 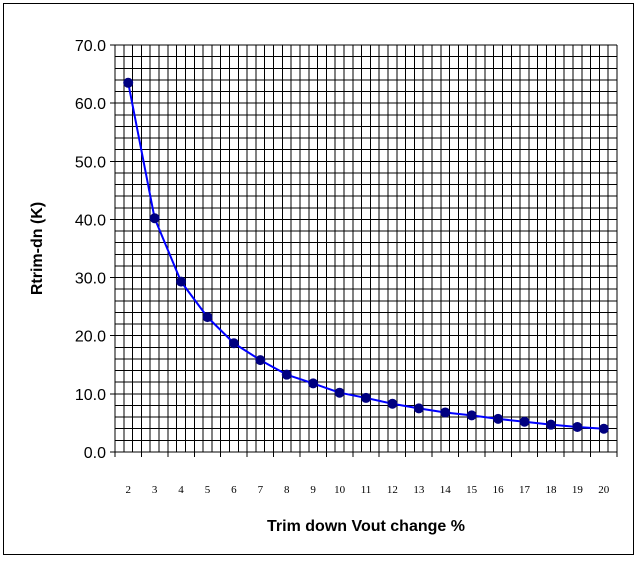 What do you see at coordinates (419, 490) in the screenshot?
I see `x-tick-label: 13` at bounding box center [419, 490].